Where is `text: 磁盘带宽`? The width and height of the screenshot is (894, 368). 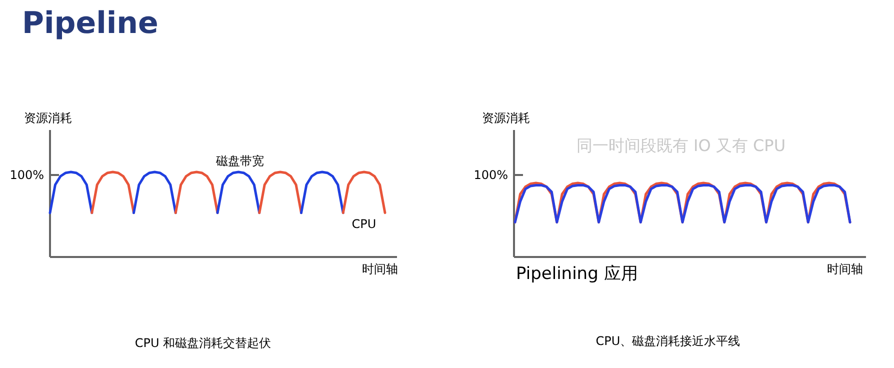 text: 磁盘带宽 is located at coordinates (239, 161).